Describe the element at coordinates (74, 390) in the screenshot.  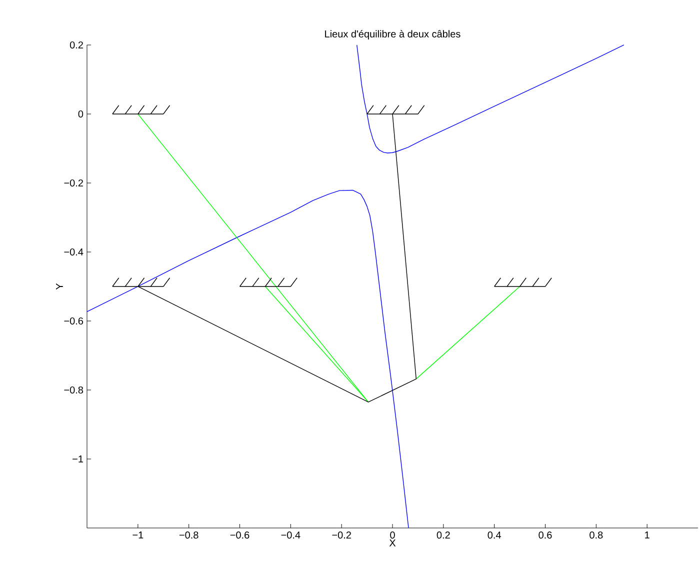
I see `y-tick-label: −0.8` at that location.